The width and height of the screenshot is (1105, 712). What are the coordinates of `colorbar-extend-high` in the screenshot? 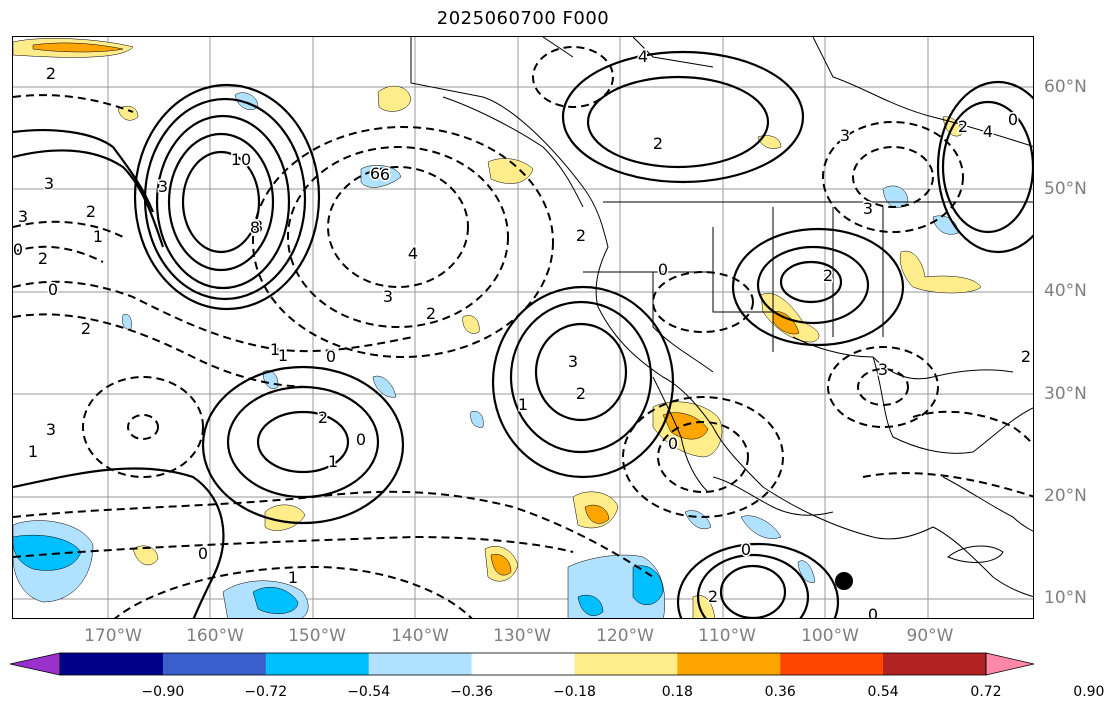 It's located at (1010, 664).